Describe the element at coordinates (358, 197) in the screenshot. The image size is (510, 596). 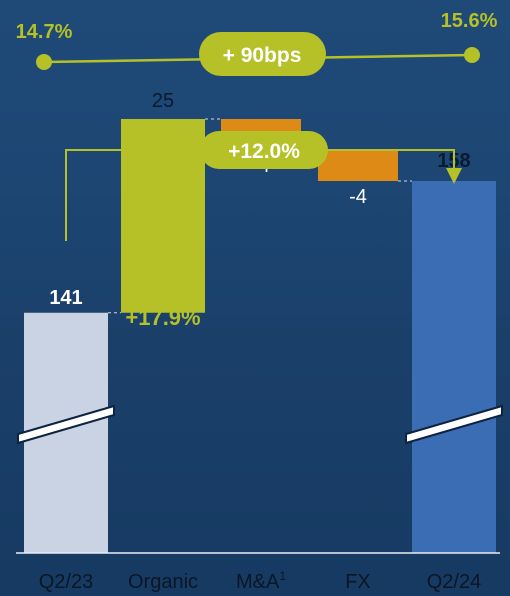
I see `value-label: -4` at that location.